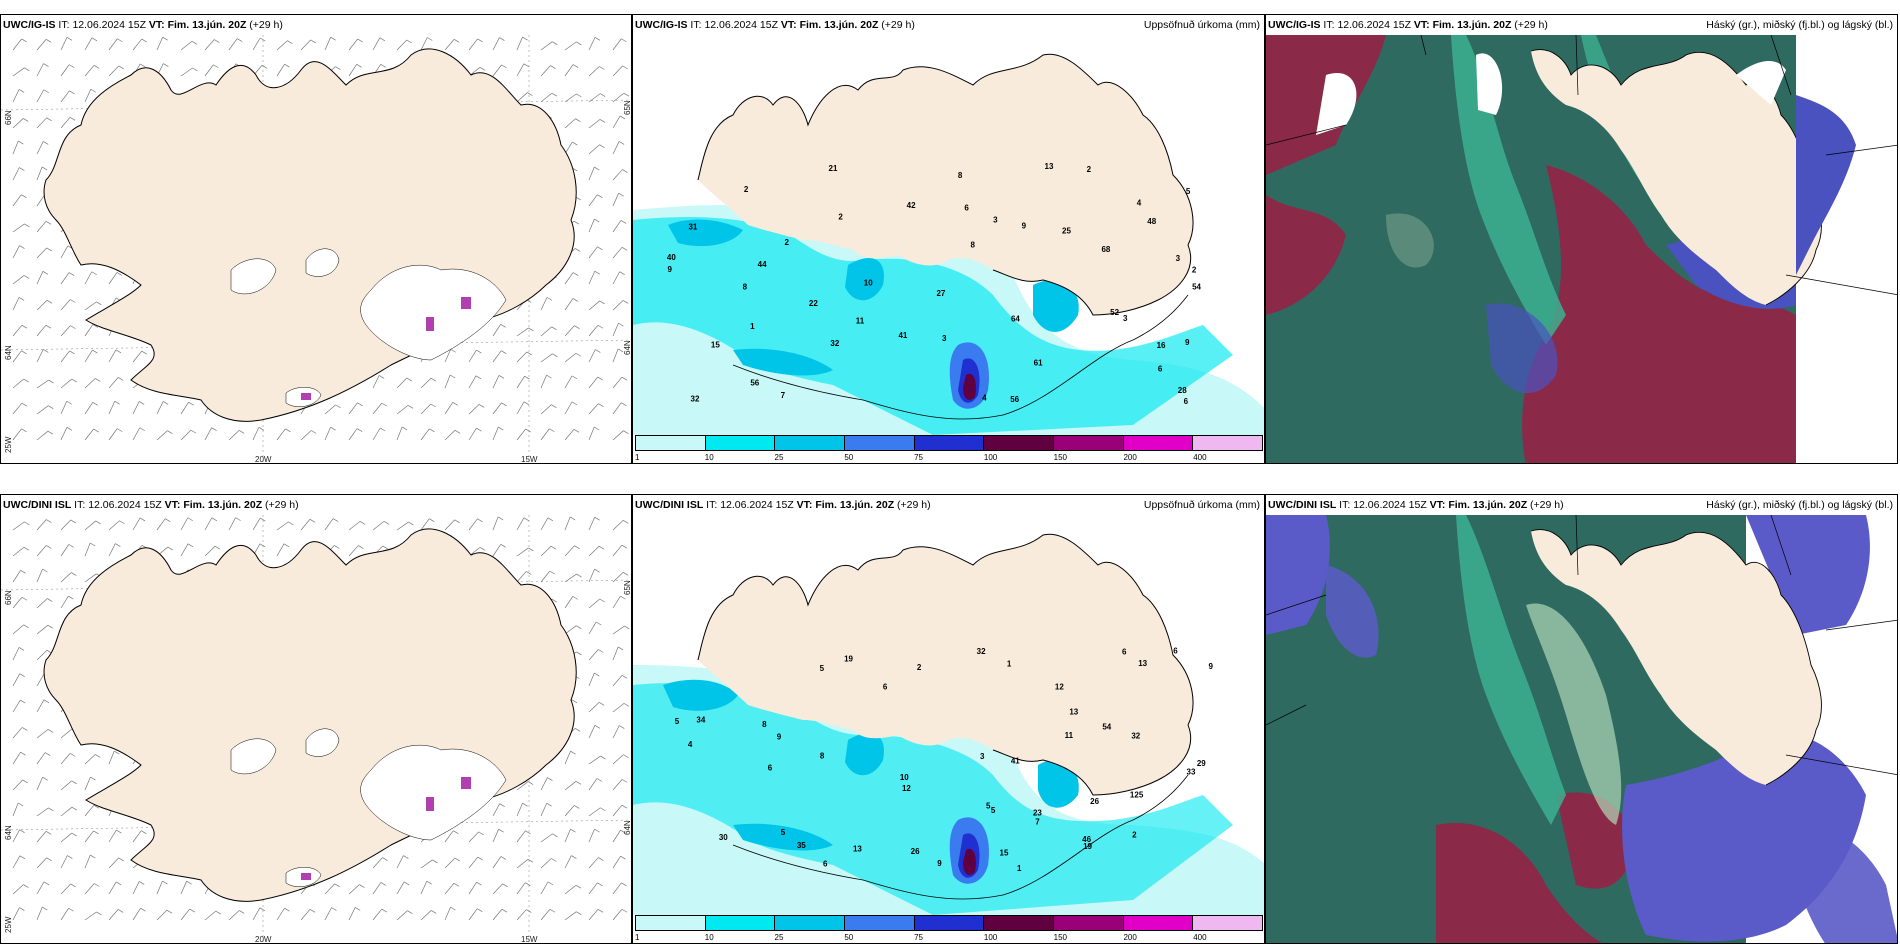 The image size is (1900, 950). Describe the element at coordinates (1200, 457) in the screenshot. I see `colorbar-tick: 400` at that location.